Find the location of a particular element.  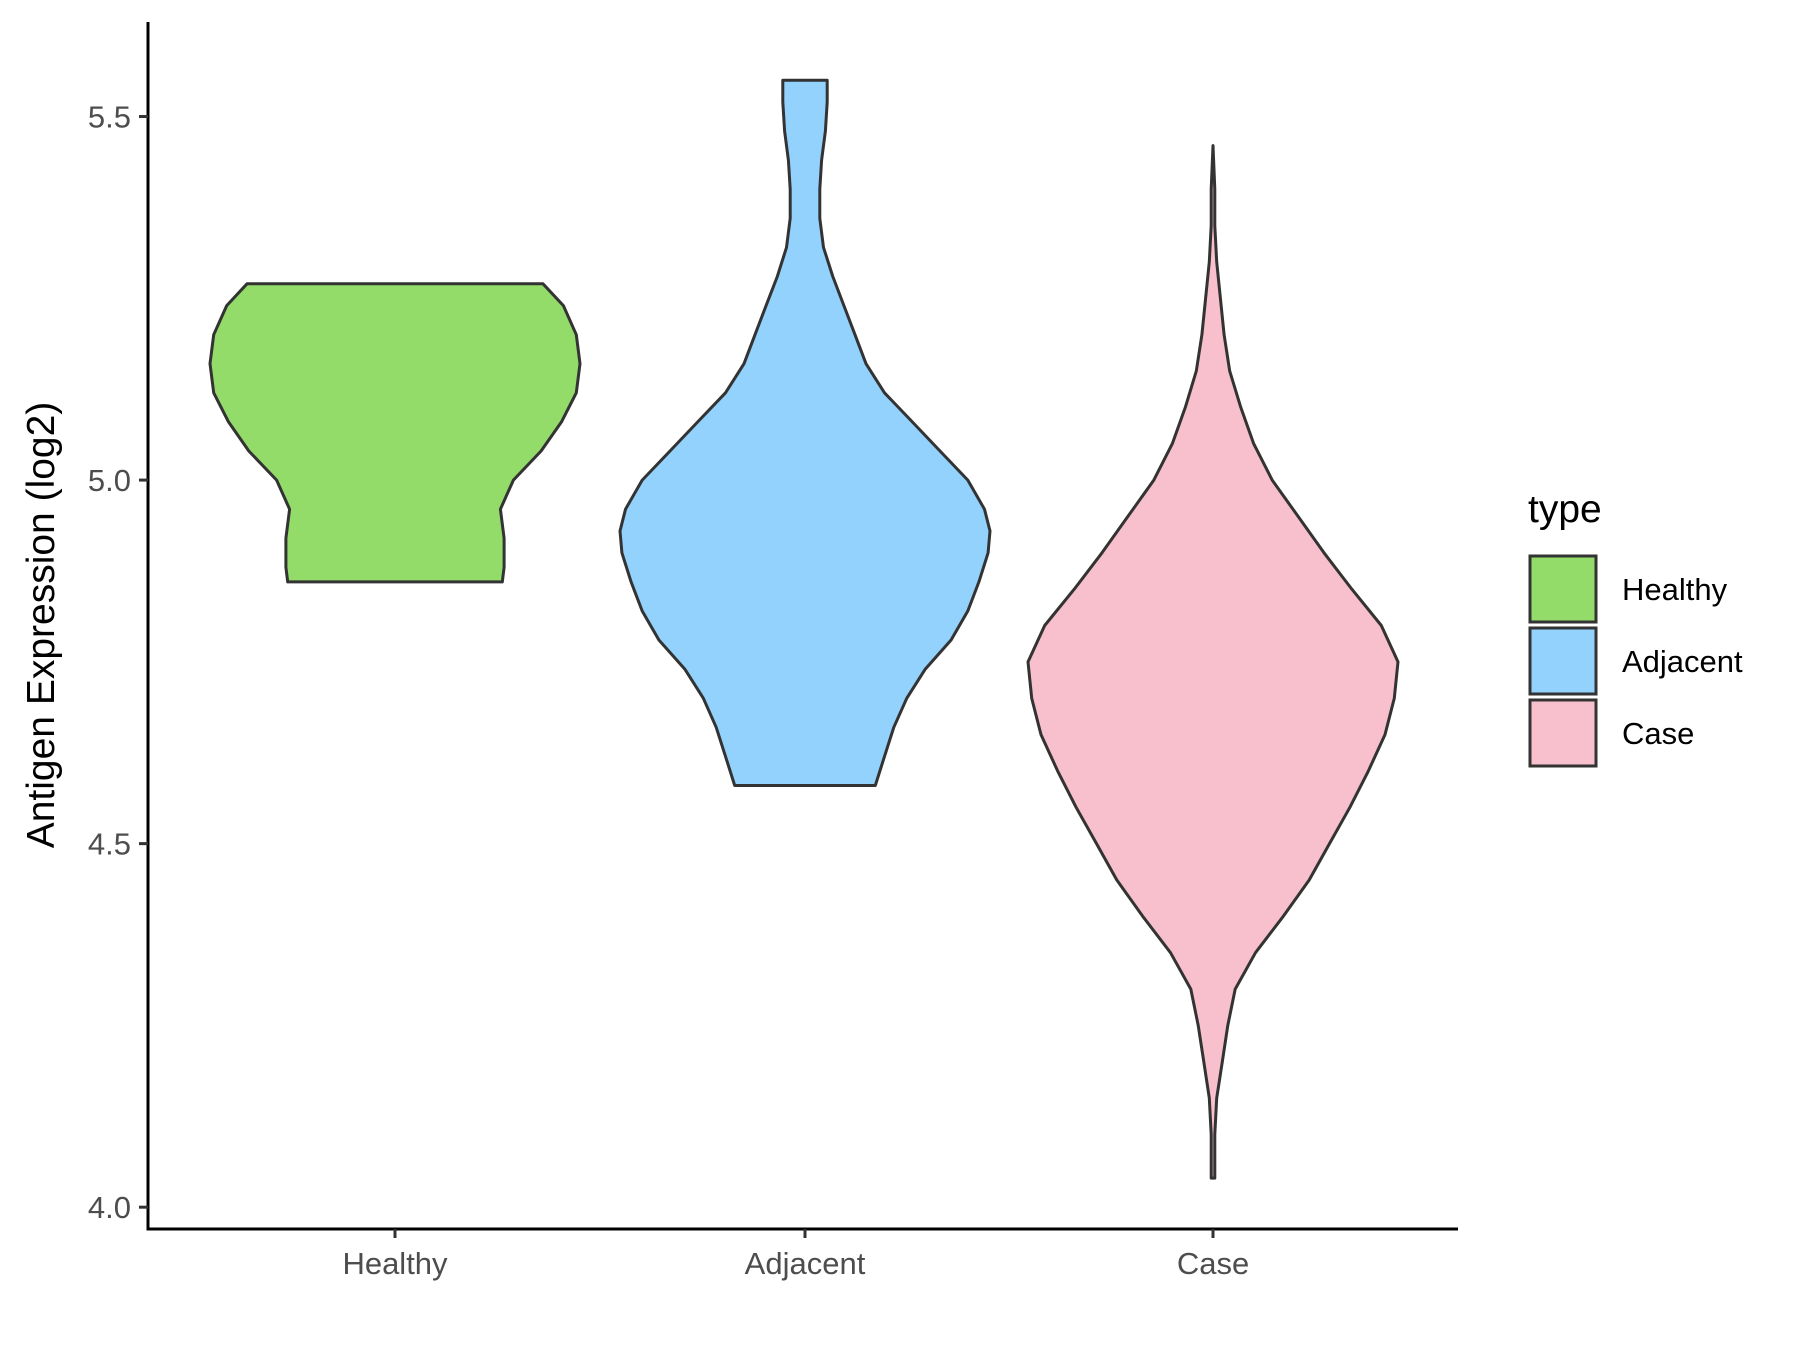

x-tick-label-adjacent: Adjacent is located at coordinates (805, 1263).